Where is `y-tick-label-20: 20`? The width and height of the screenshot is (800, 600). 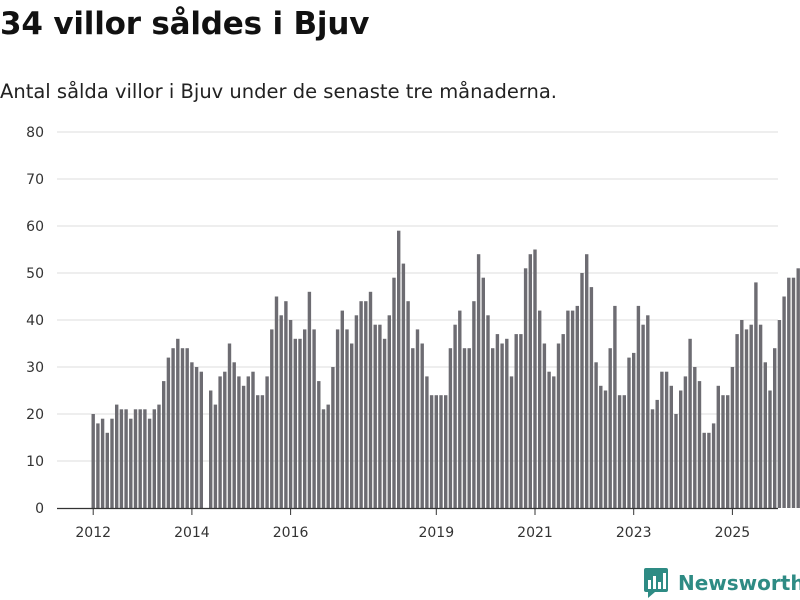
y-tick-label-20: 20 is located at coordinates (35, 415).